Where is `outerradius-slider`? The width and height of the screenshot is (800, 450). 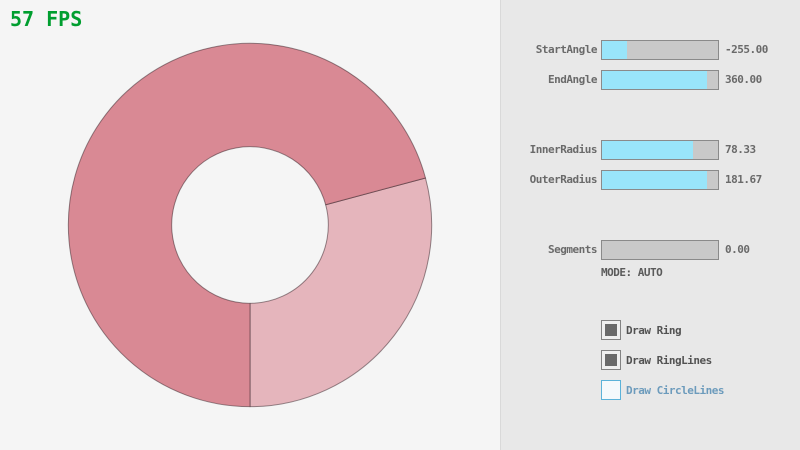 outerradius-slider is located at coordinates (660, 180).